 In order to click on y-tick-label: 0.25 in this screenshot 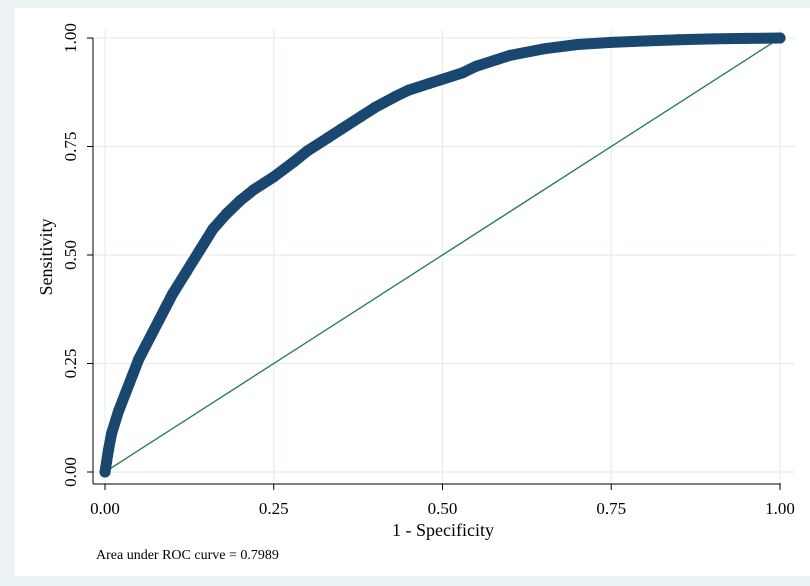, I will do `click(70, 364)`.